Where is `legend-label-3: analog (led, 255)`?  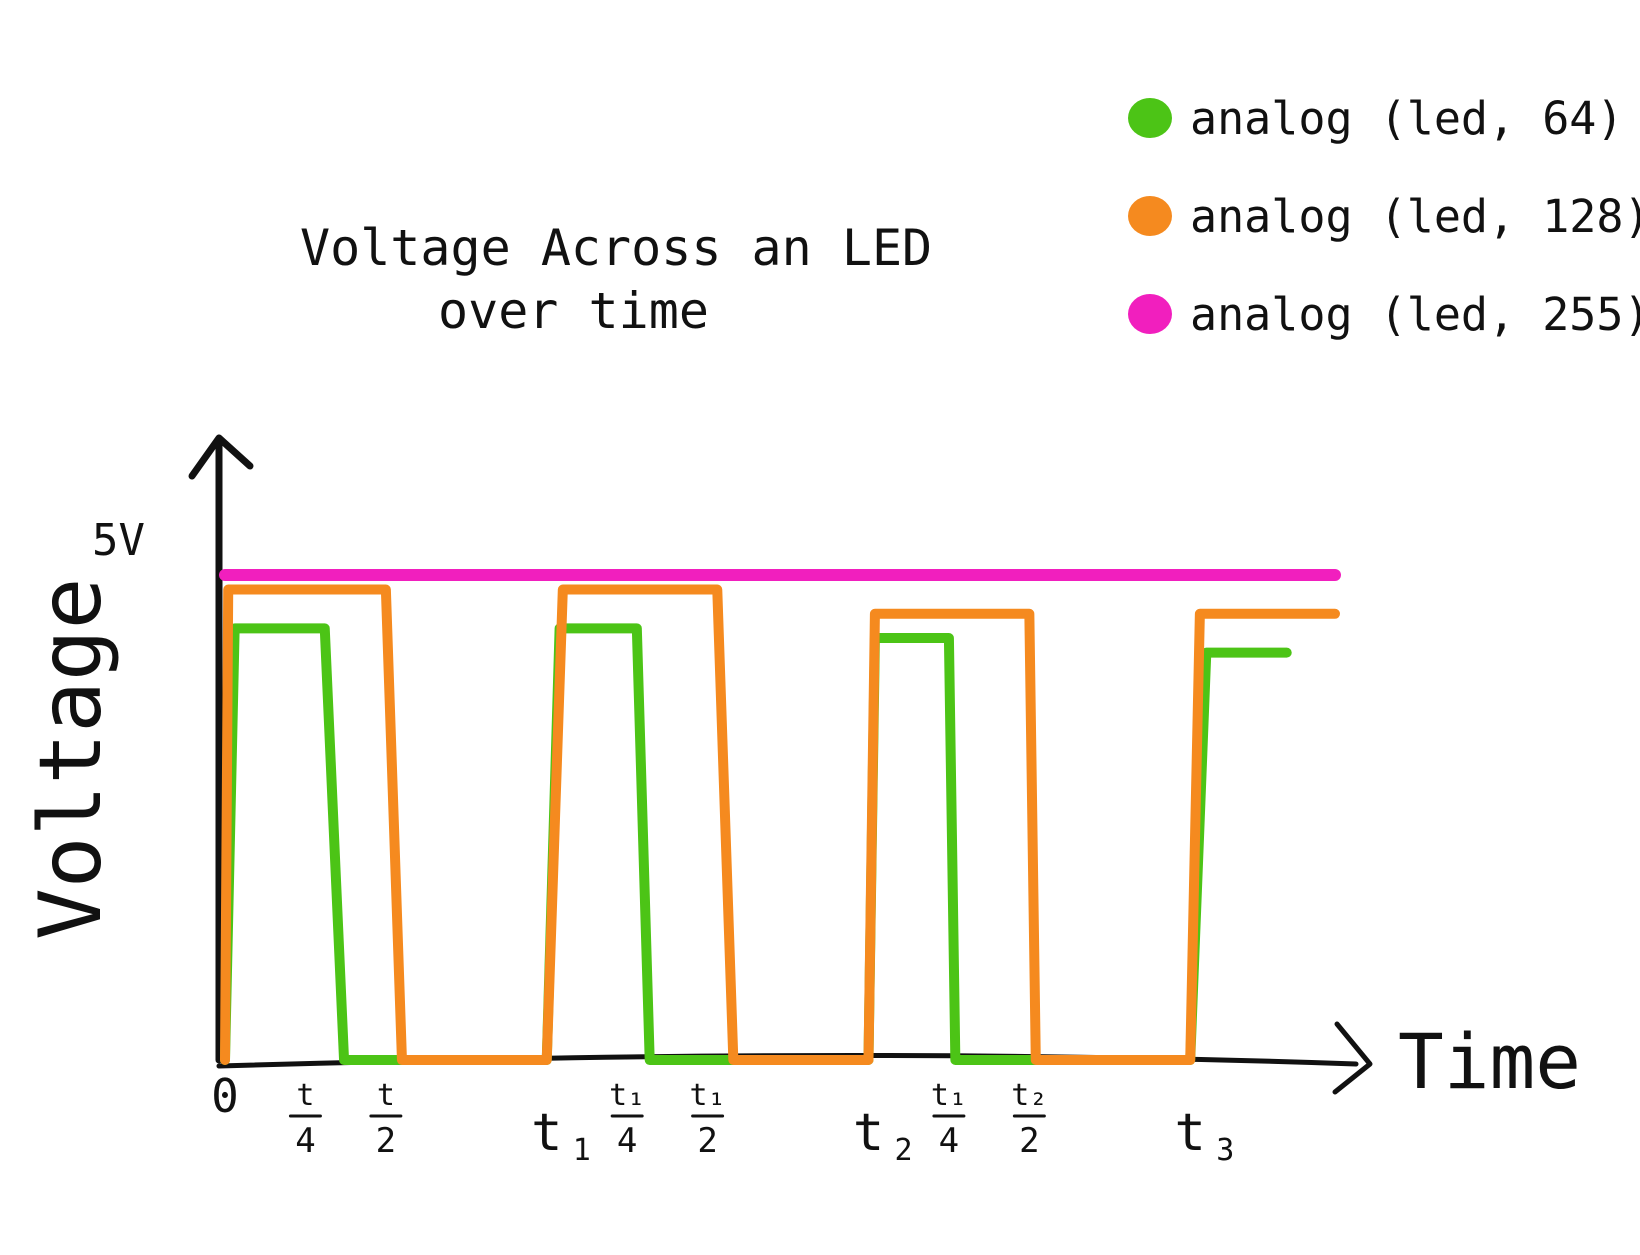
legend-label-3: analog (led, 255) is located at coordinates (1415, 314).